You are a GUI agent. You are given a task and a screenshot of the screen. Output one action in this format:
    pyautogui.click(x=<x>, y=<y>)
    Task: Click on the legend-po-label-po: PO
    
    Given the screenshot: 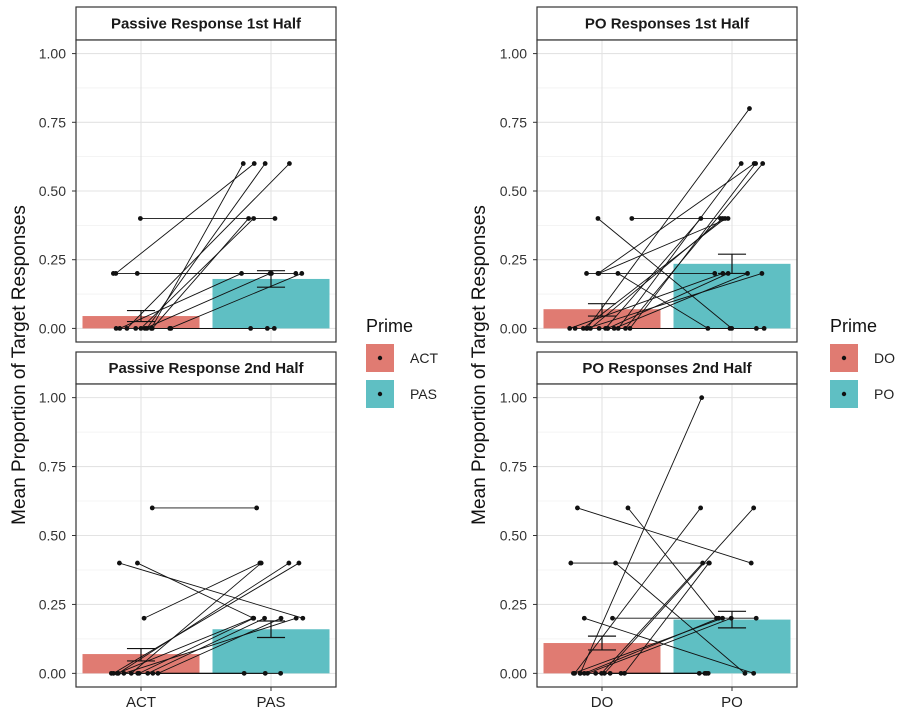 What is the action you would take?
    pyautogui.click(x=884, y=394)
    